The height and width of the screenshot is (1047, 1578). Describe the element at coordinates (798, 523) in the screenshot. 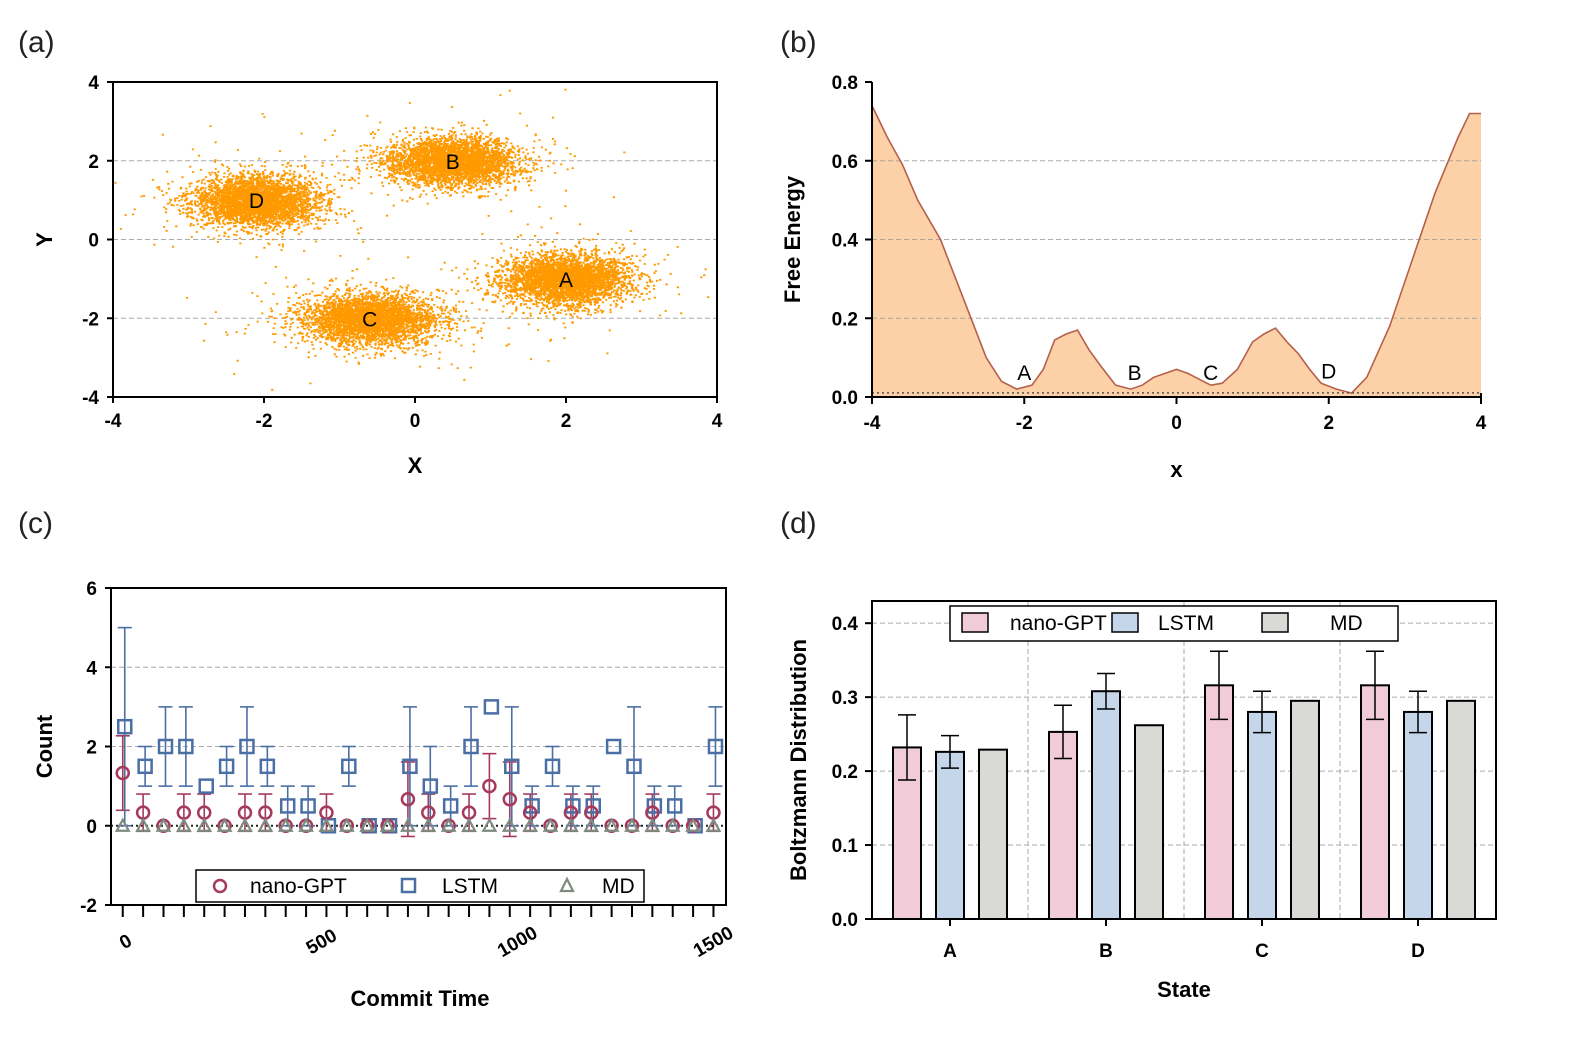

I see `panel-label-d: (d)` at that location.